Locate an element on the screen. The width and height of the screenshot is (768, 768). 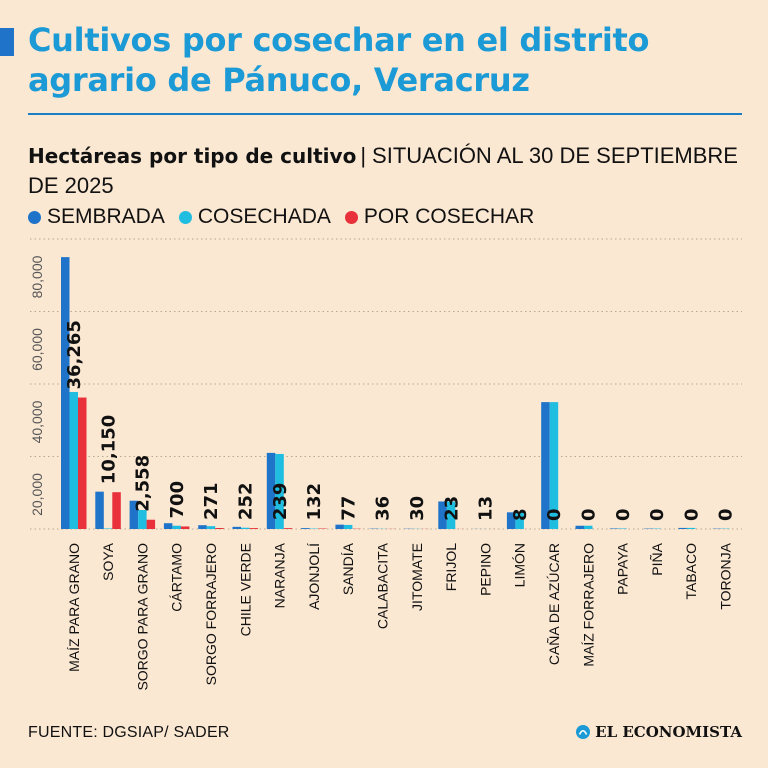
data-label: 13 is located at coordinates (486, 508).